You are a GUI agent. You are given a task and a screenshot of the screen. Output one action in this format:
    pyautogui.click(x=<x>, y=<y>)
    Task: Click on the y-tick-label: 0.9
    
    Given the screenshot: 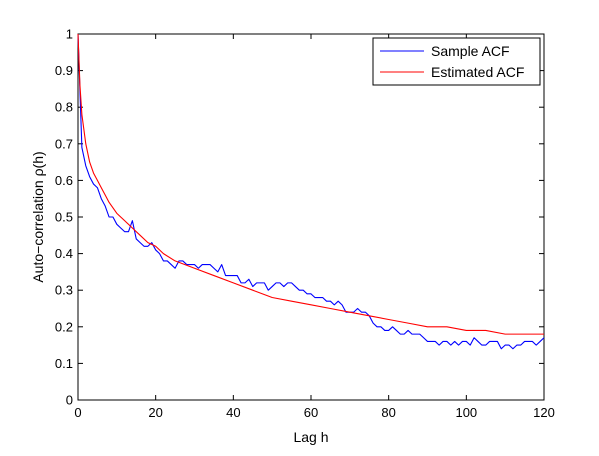 What is the action you would take?
    pyautogui.click(x=64, y=70)
    